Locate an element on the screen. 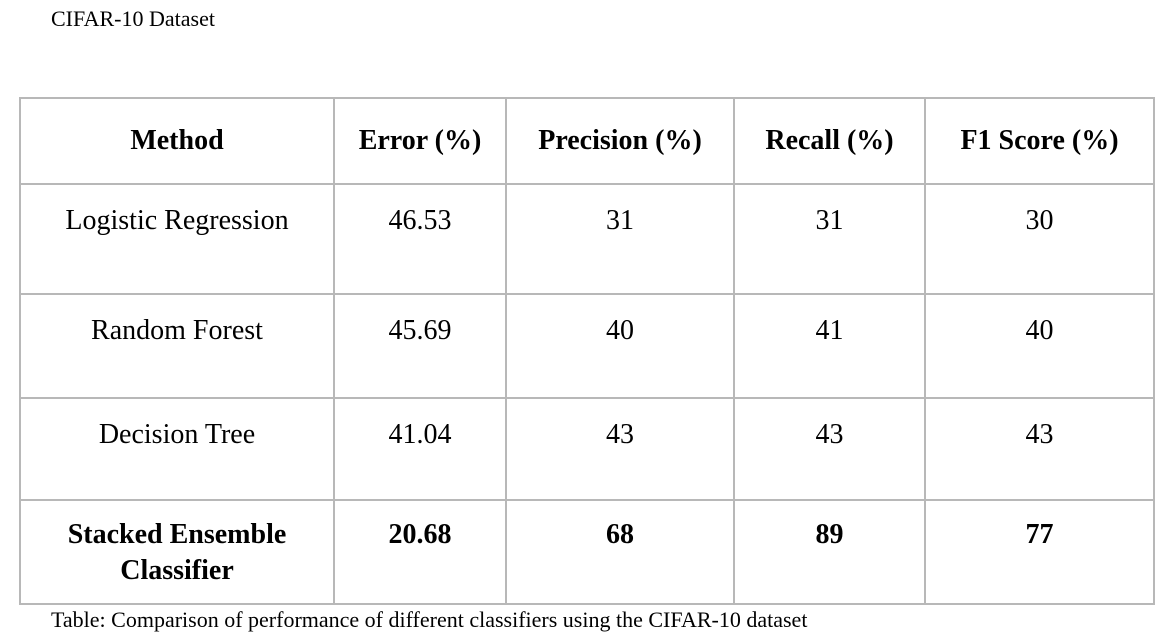 Image resolution: width=1159 pixels, height=637 pixels. dataset-heading: CIFAR-10 Dataset is located at coordinates (133, 18).